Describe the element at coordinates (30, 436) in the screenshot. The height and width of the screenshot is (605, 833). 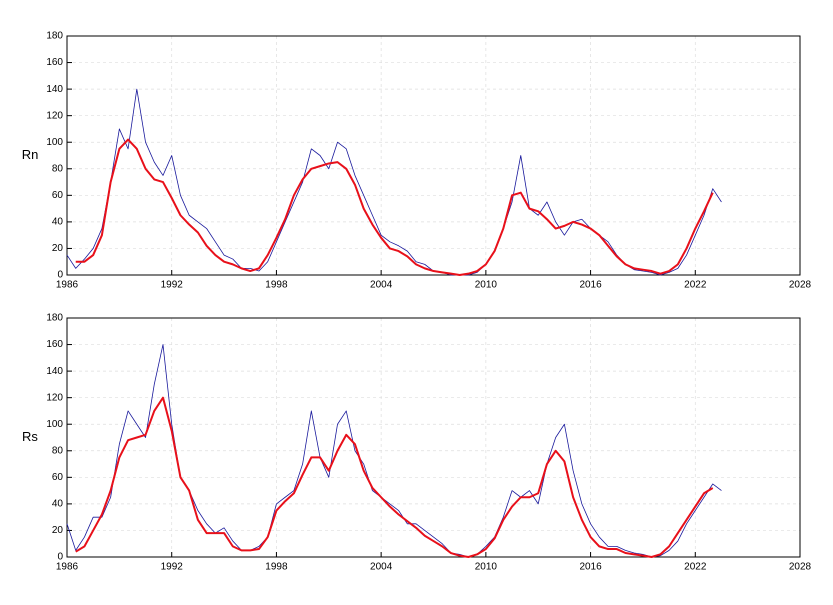
I see `y-axis-label: Rs` at that location.